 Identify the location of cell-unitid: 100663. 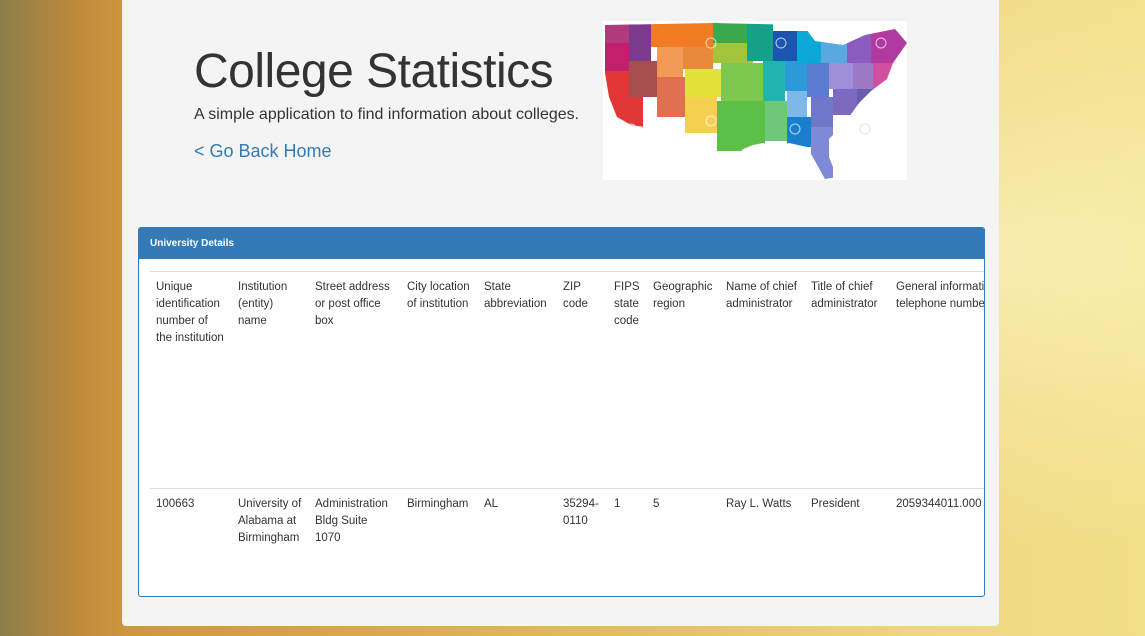
(175, 504).